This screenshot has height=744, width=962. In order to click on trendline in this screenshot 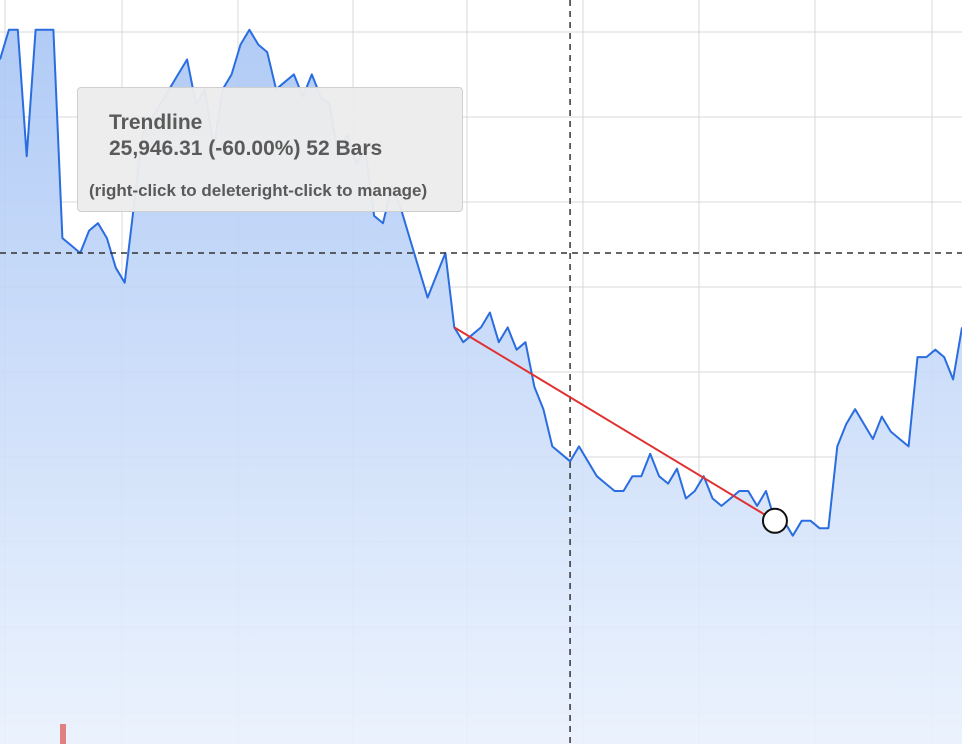, I will do `click(614, 424)`.